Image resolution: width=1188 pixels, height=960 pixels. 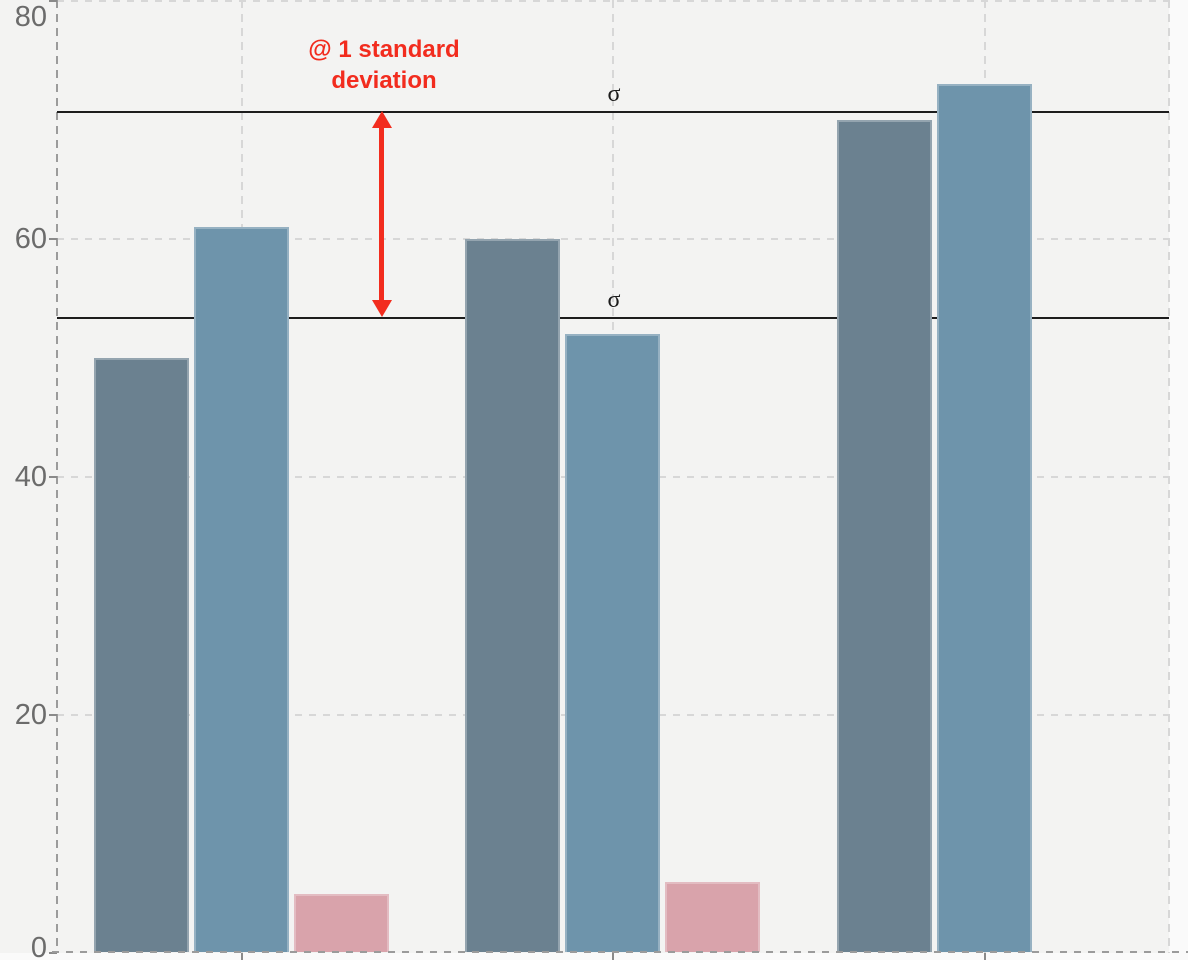 What do you see at coordinates (30, 239) in the screenshot?
I see `y-axis-label: 60` at bounding box center [30, 239].